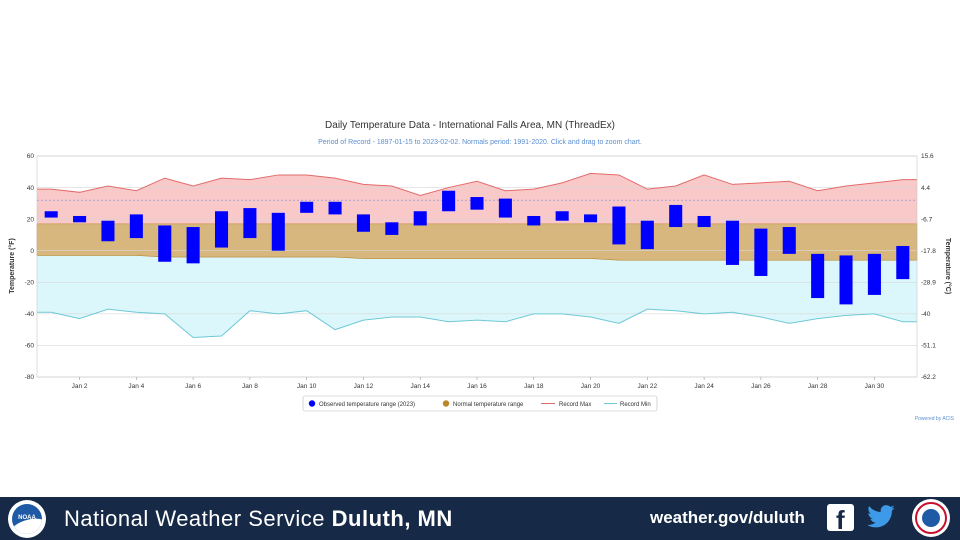  What do you see at coordinates (136, 386) in the screenshot?
I see `x-tick-label: Jan 4` at bounding box center [136, 386].